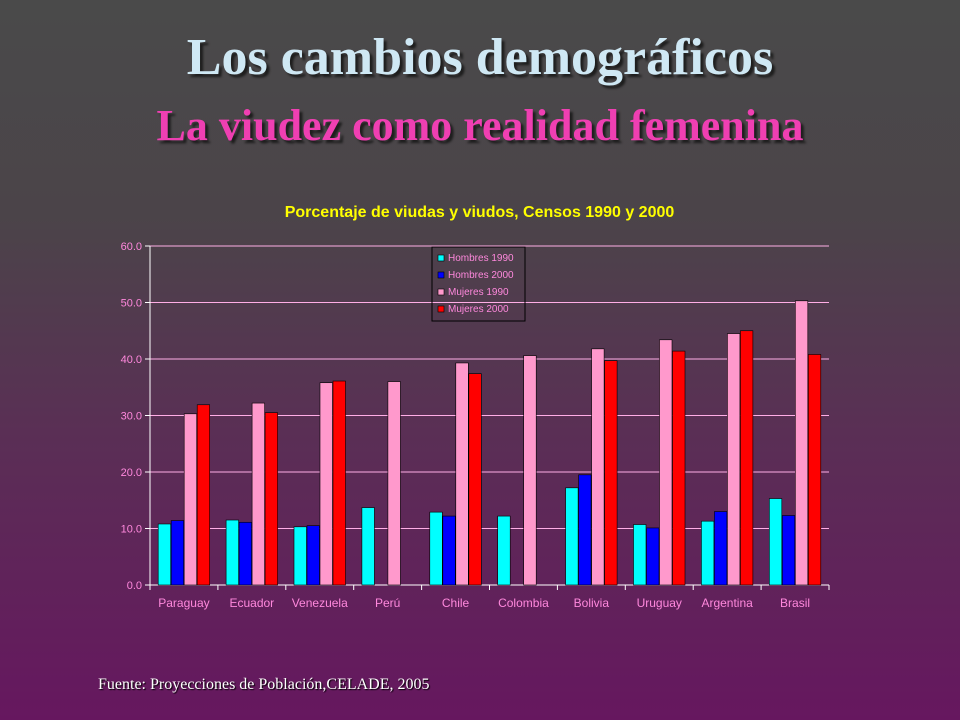 The image size is (960, 720). I want to click on x-tick-label: Uruguay, so click(659, 603).